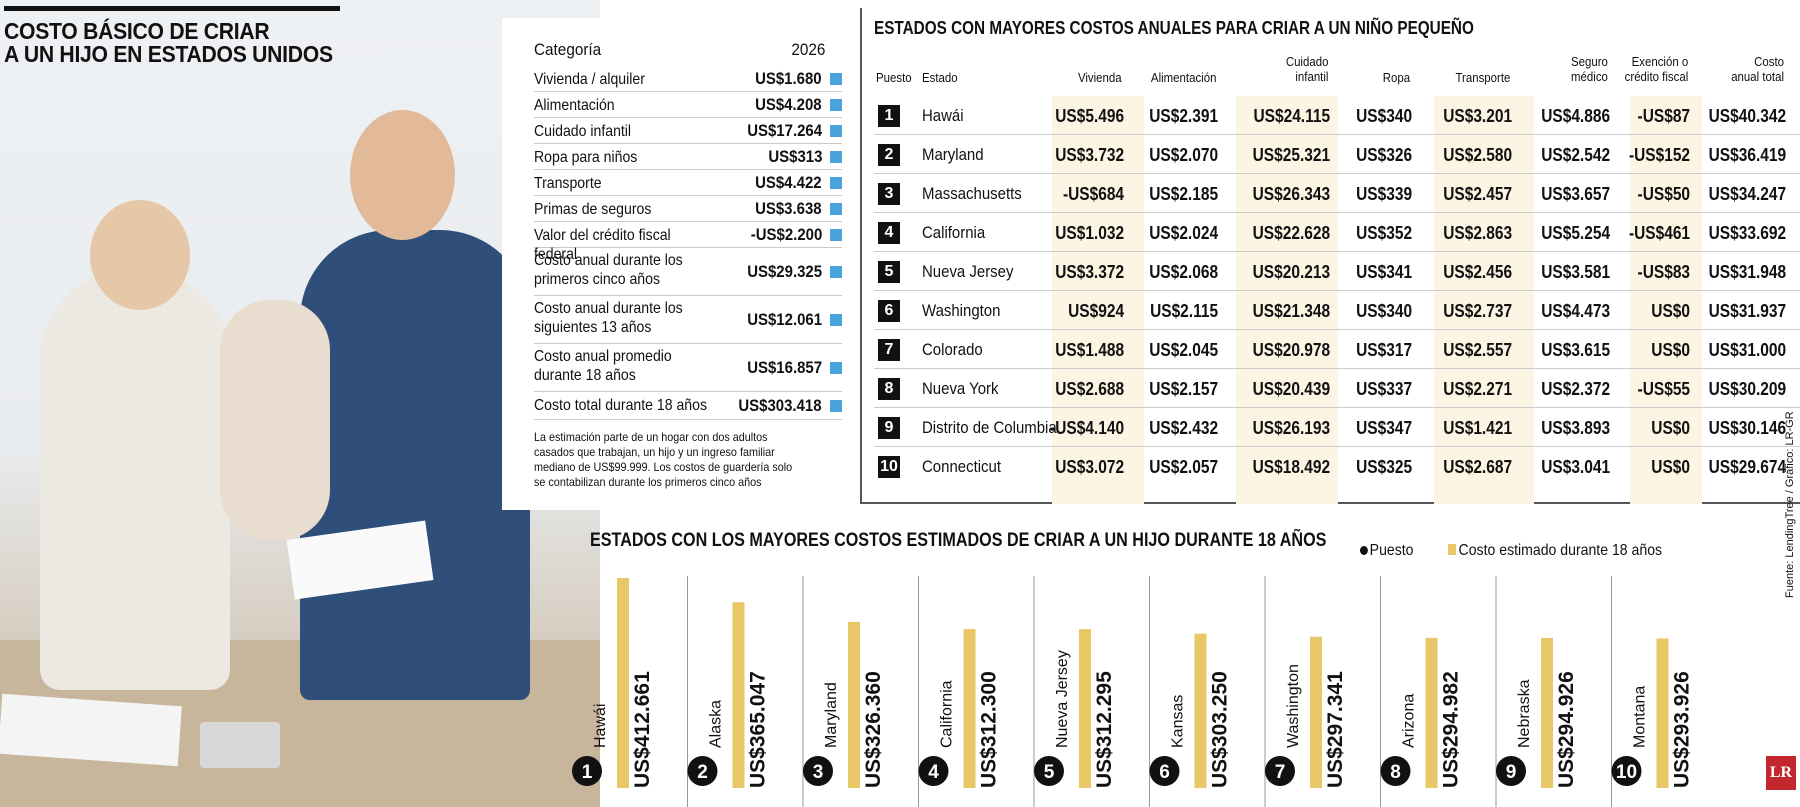  I want to click on cell-childcare: US$26.343, so click(1291, 194).